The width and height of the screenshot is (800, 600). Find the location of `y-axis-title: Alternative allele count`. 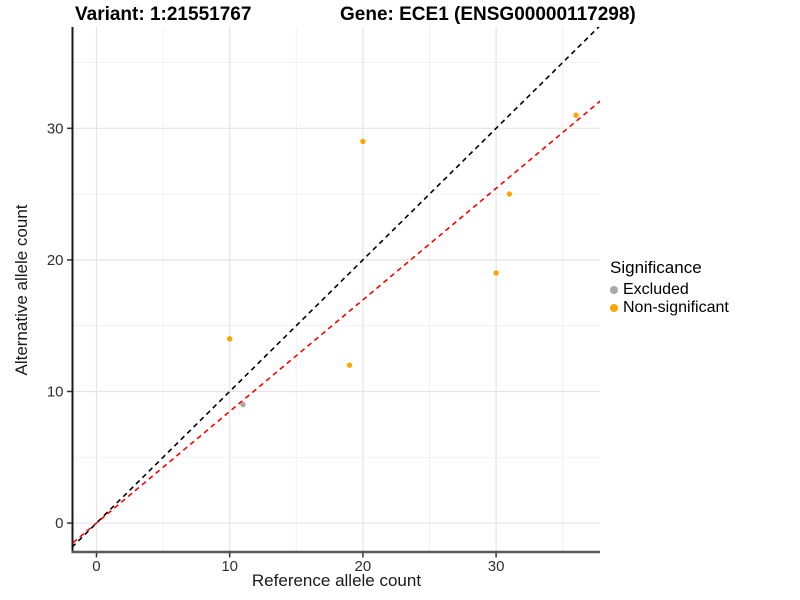

y-axis-title: Alternative allele count is located at coordinates (21, 290).